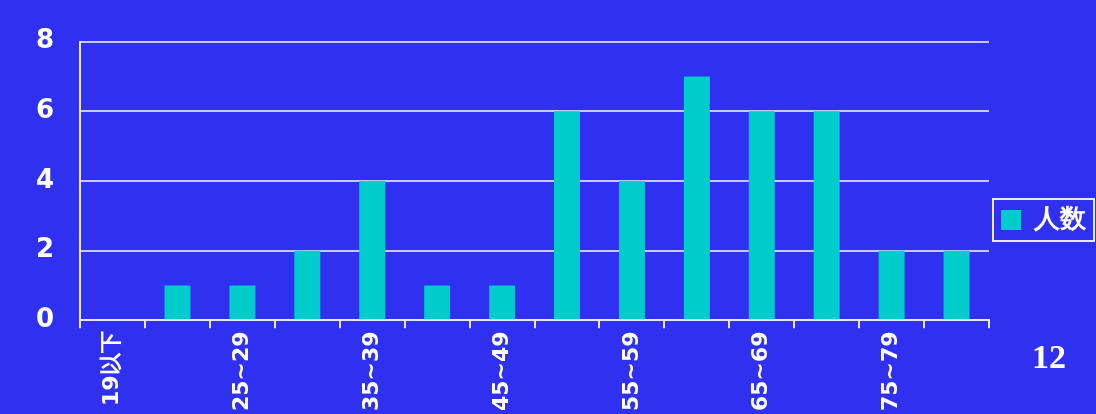 The height and width of the screenshot is (414, 1096). What do you see at coordinates (760, 371) in the screenshot?
I see `x-tick-label: 65~69` at bounding box center [760, 371].